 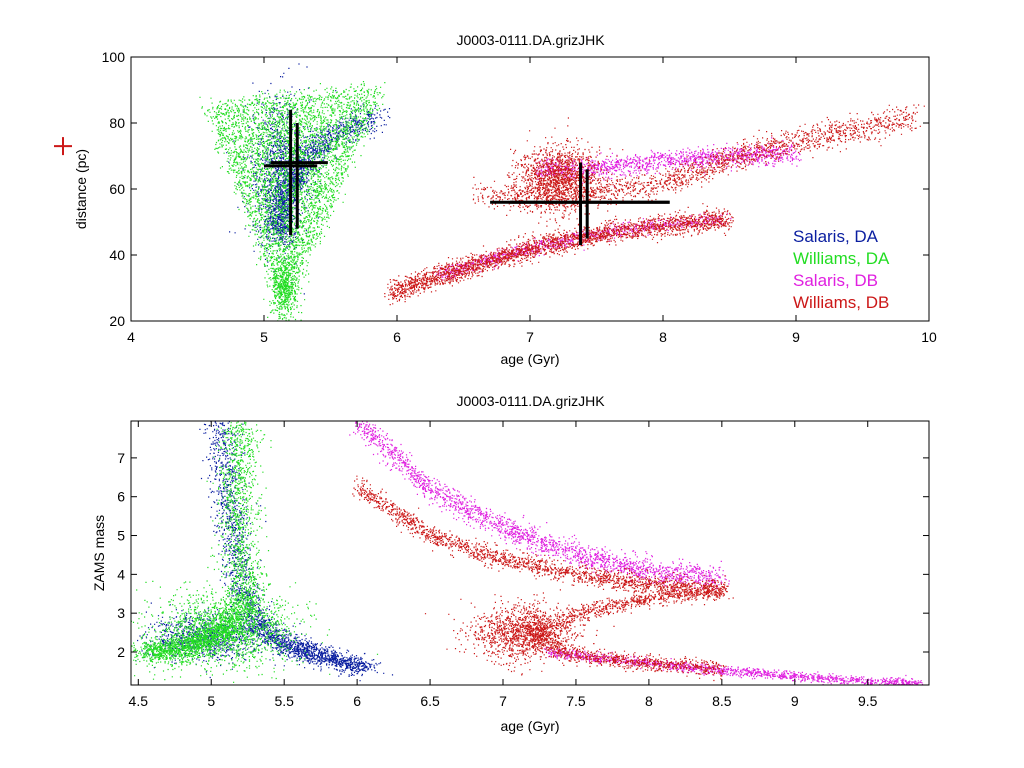 I want to click on x-tick-label: 10, so click(x=929, y=337).